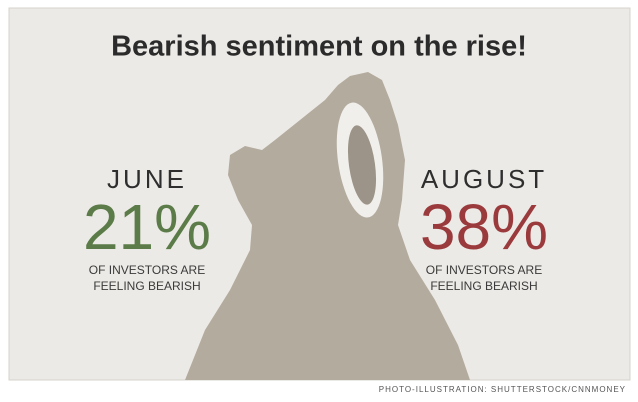 This screenshot has height=402, width=638. Describe the element at coordinates (484, 227) in the screenshot. I see `panel-value: 38%` at that location.